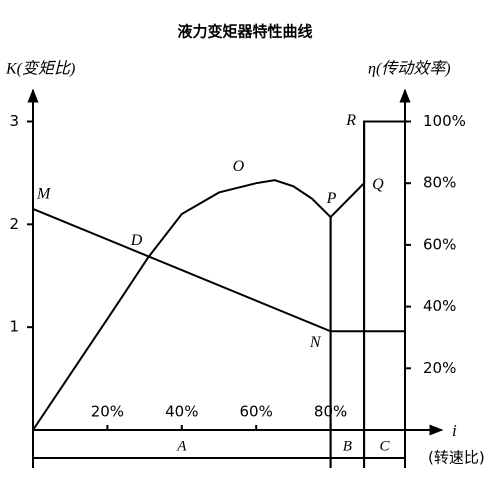 This screenshot has height=484, width=500. What do you see at coordinates (439, 183) in the screenshot?
I see `y2-tick-label: 80%` at bounding box center [439, 183].